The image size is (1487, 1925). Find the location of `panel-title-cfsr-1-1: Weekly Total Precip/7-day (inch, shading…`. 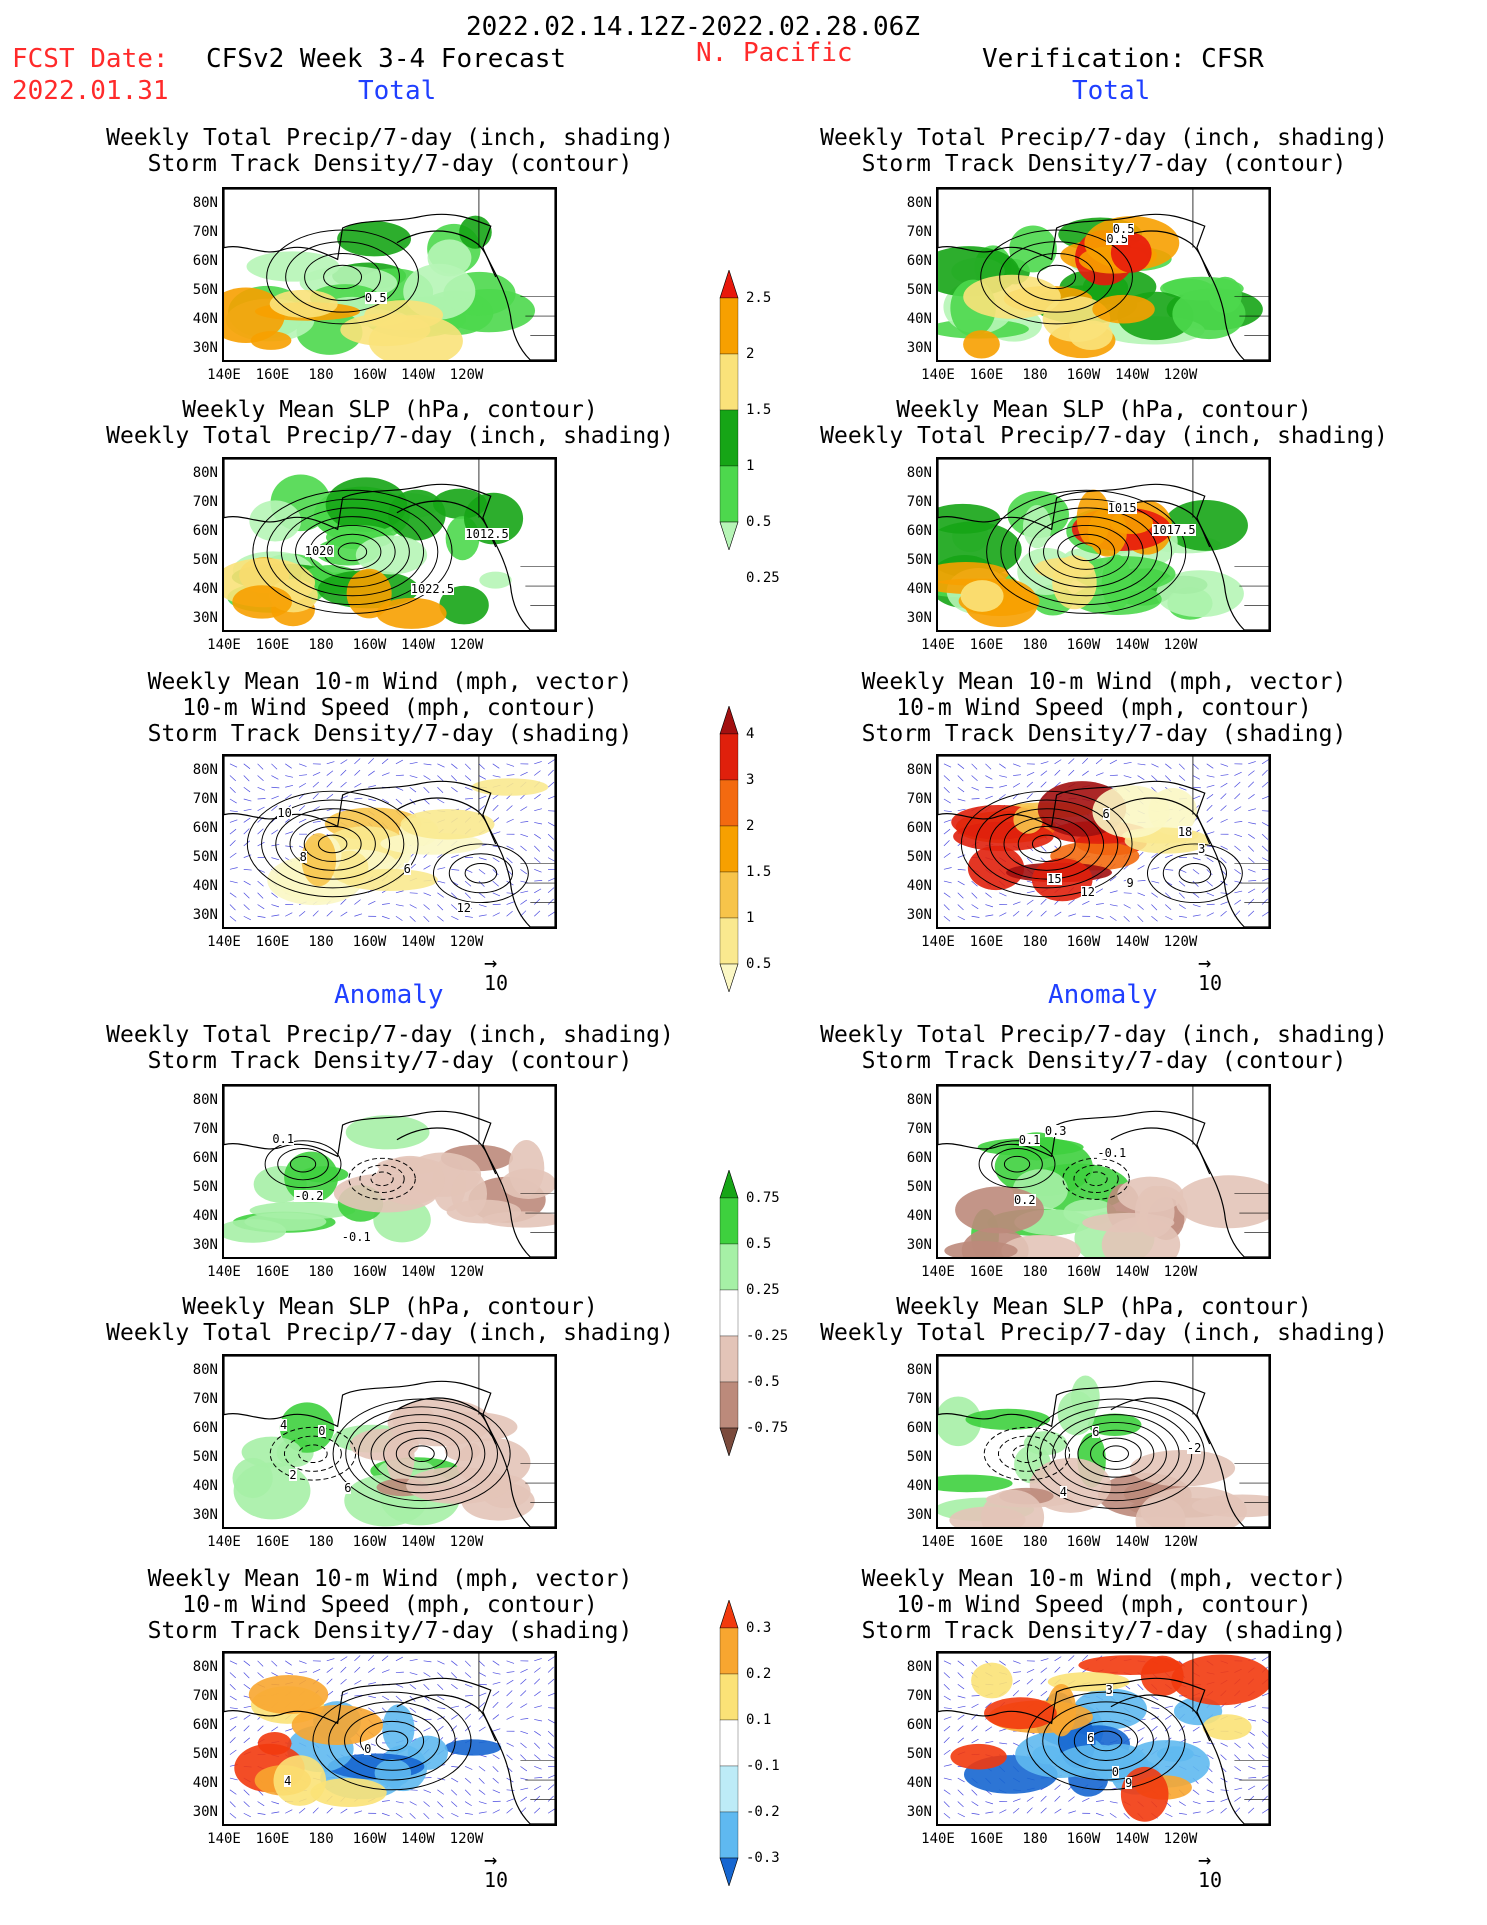

panel-title-cfsr-1-1: Weekly Total Precip/7-day (inch, shading… is located at coordinates (1104, 436).